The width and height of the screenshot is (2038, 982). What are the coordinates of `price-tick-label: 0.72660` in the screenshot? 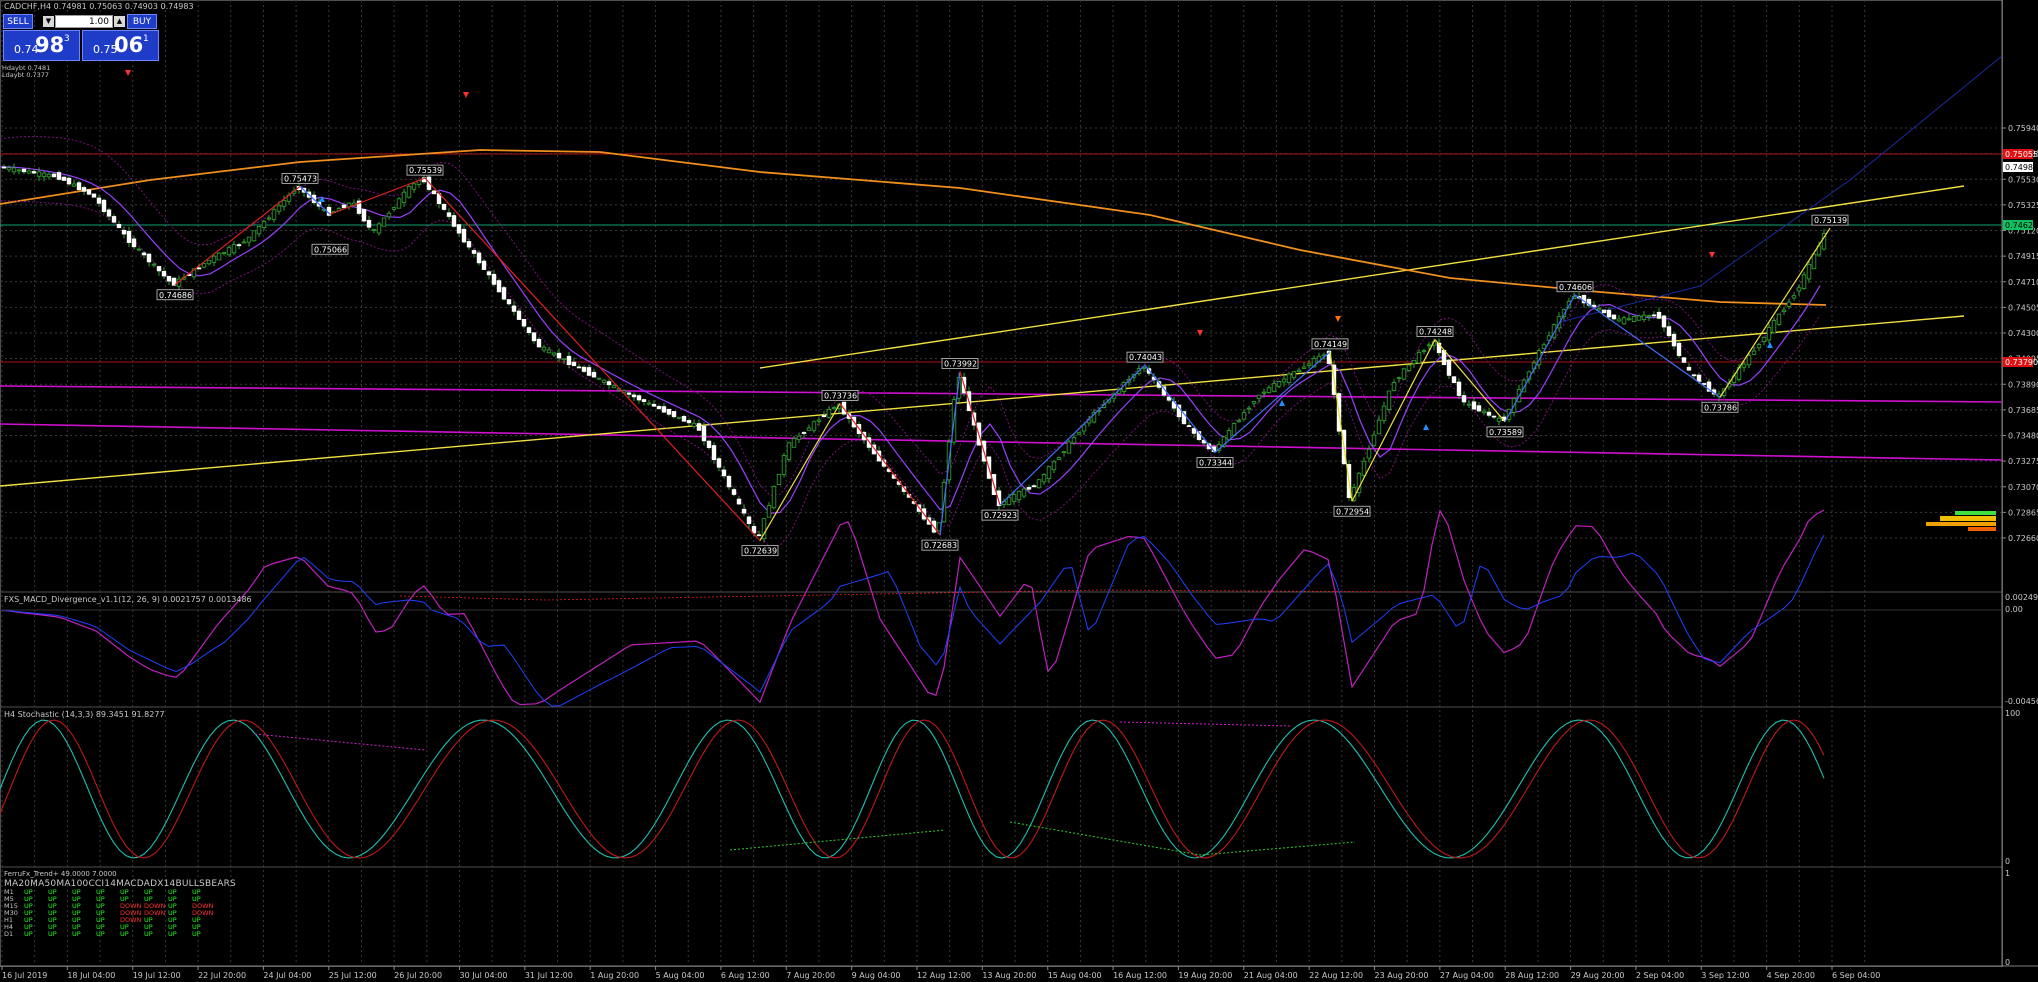 It's located at (2023, 538).